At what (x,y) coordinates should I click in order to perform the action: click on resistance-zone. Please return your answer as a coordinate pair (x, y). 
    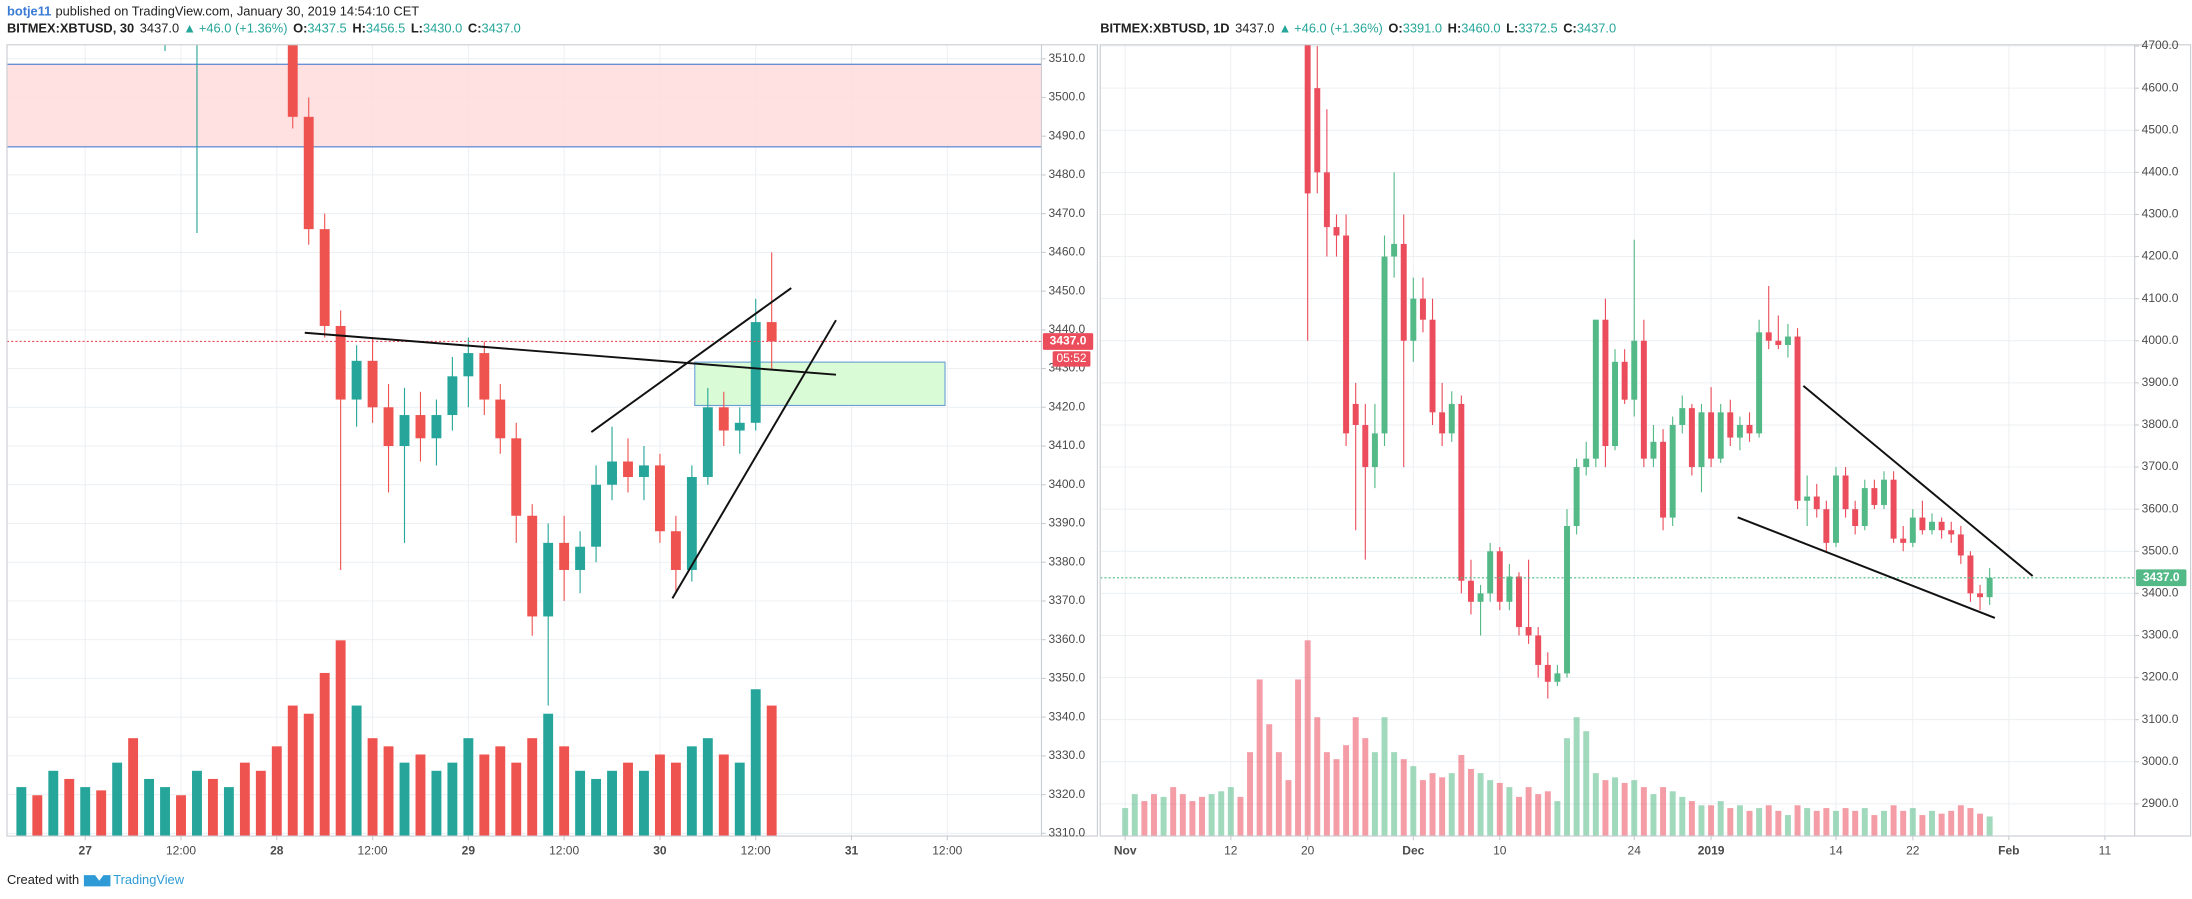
    Looking at the image, I should click on (524, 105).